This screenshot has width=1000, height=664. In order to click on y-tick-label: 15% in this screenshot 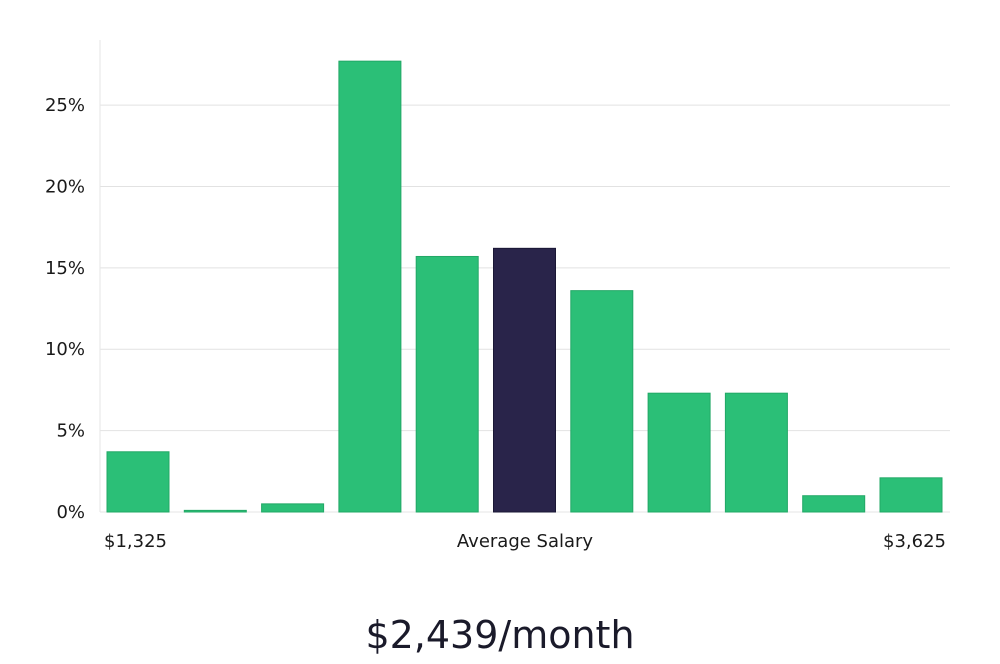, I will do `click(65, 268)`.